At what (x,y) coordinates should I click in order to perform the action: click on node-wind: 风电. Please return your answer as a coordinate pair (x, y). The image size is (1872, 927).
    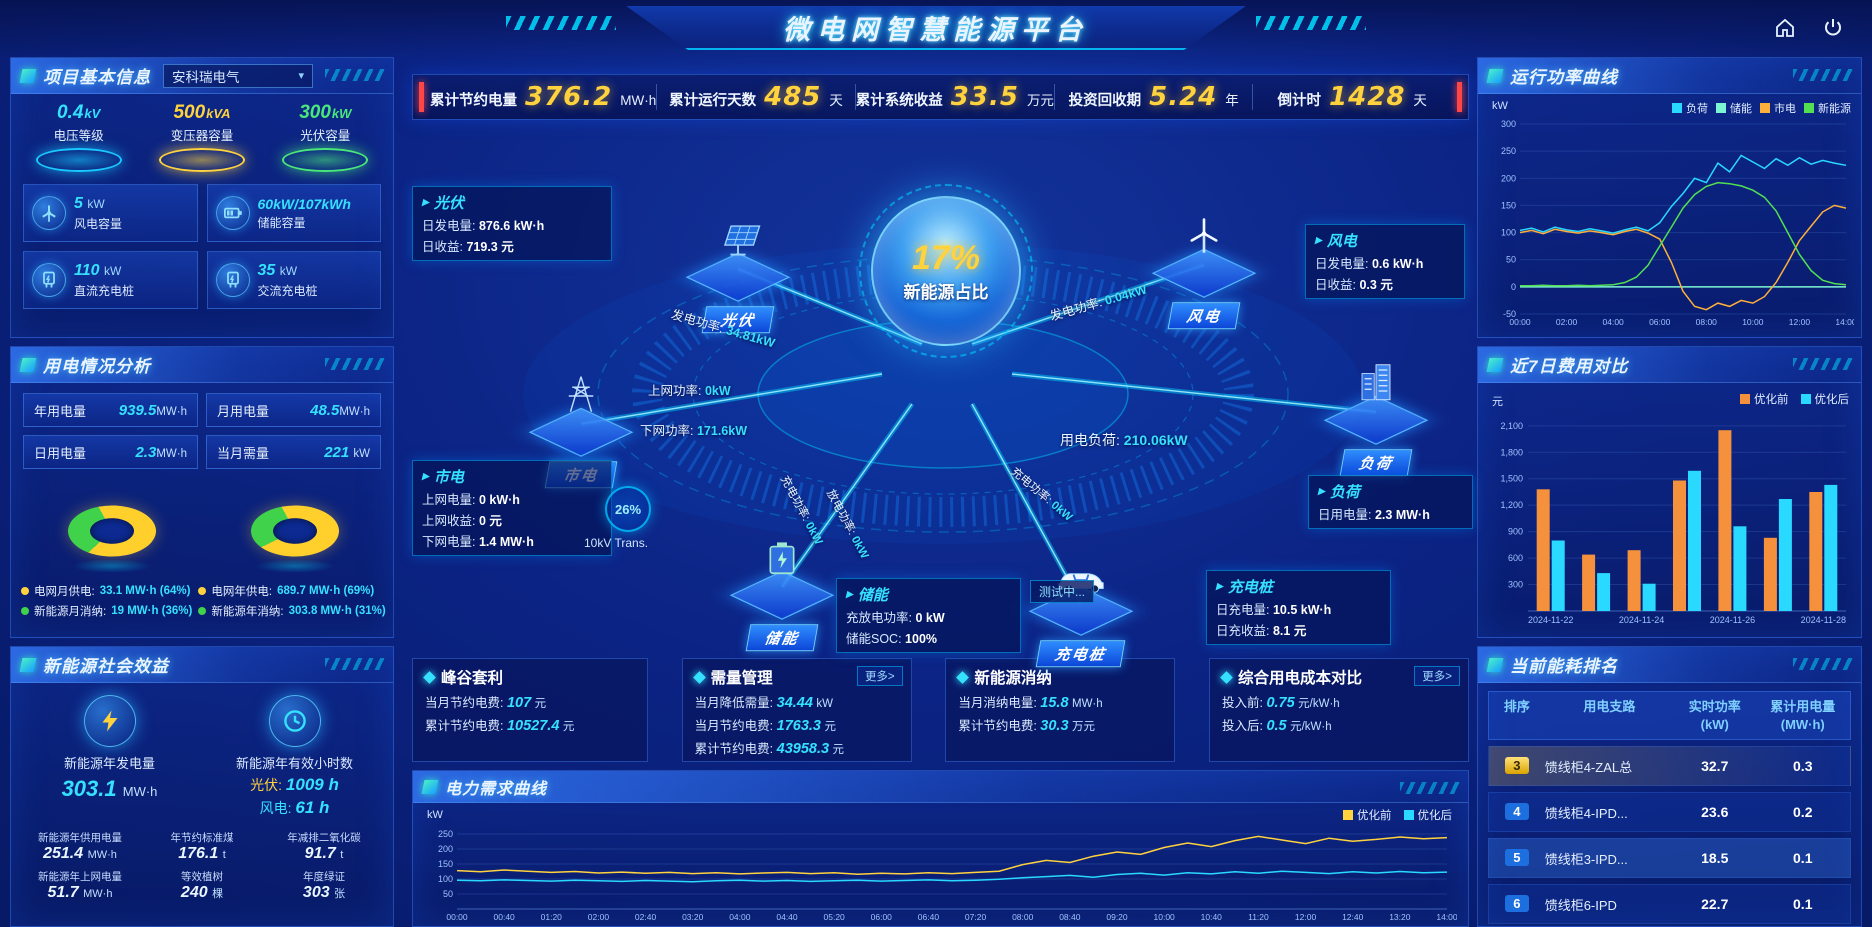
    Looking at the image, I should click on (1204, 270).